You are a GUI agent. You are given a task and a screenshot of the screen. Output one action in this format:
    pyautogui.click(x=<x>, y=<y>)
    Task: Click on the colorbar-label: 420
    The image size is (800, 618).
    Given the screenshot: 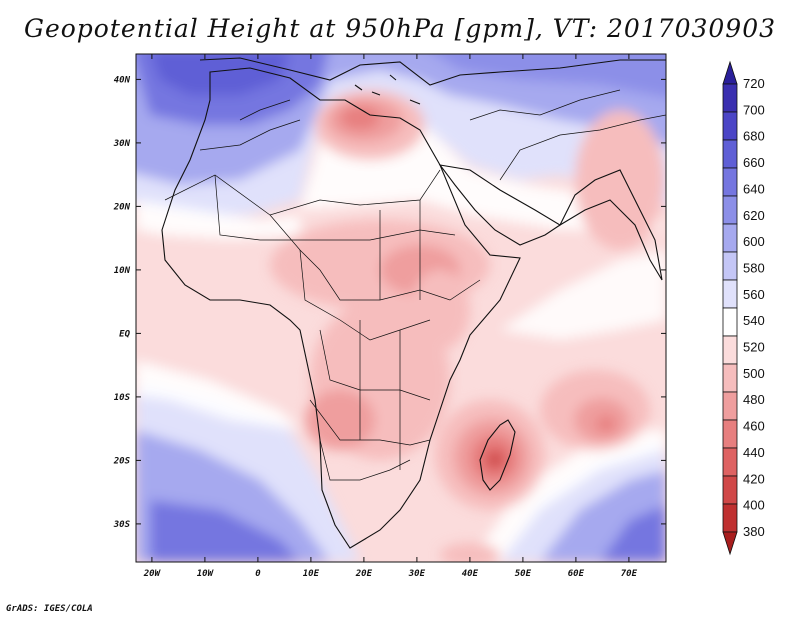 What is the action you would take?
    pyautogui.click(x=754, y=478)
    